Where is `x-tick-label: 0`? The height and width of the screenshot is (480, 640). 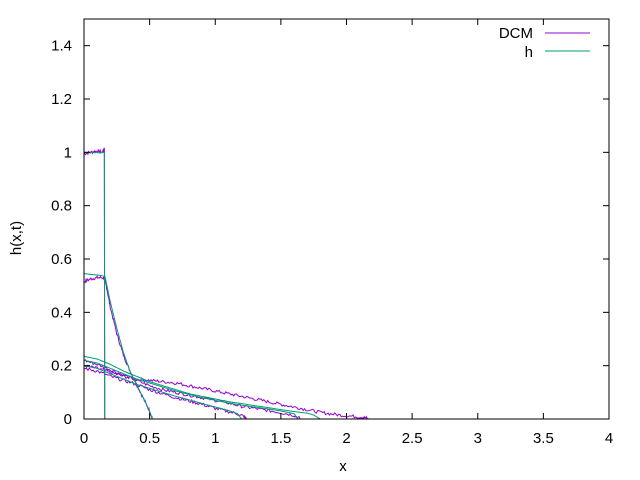
x-tick-label: 0 is located at coordinates (84, 438).